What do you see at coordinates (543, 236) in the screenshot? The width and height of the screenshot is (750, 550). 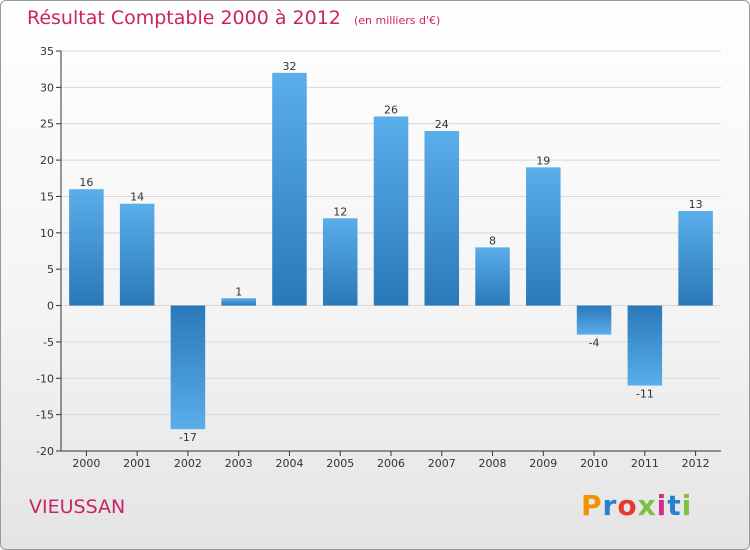 I see `bar-2009` at bounding box center [543, 236].